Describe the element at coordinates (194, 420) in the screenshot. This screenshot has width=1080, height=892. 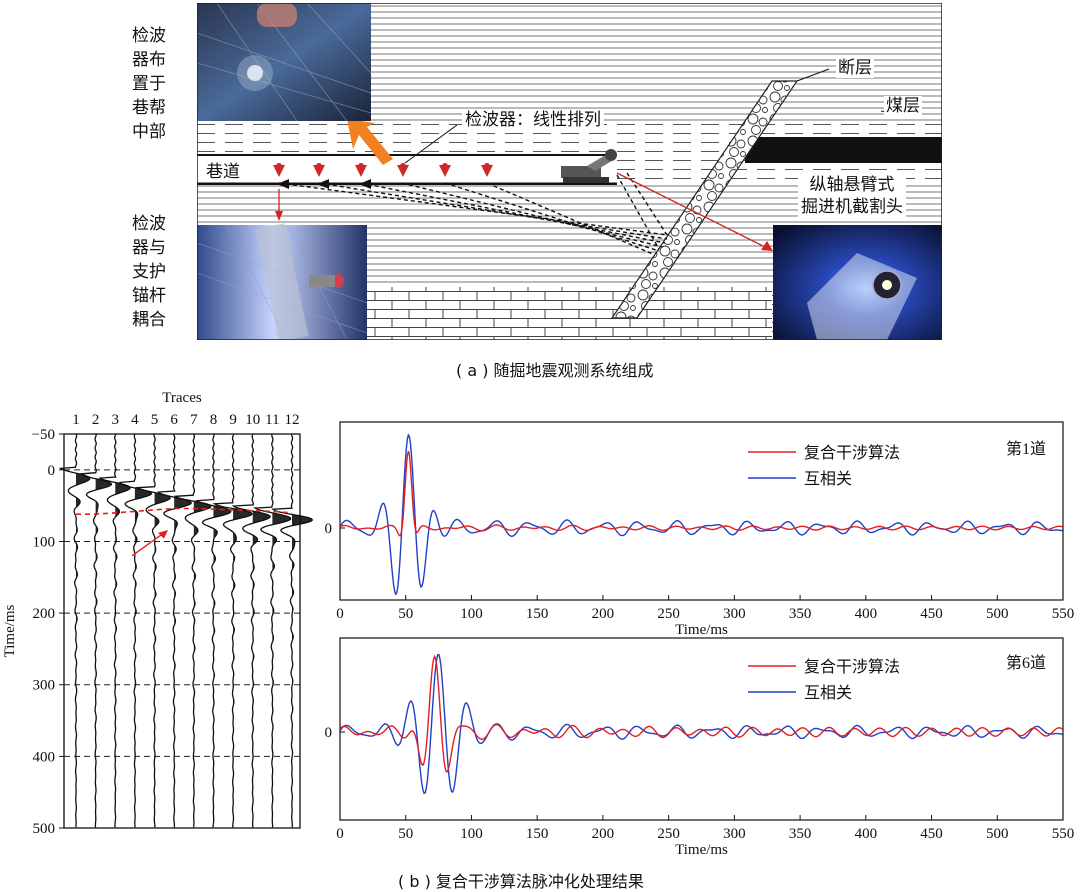
I see `trace-label: 7` at that location.